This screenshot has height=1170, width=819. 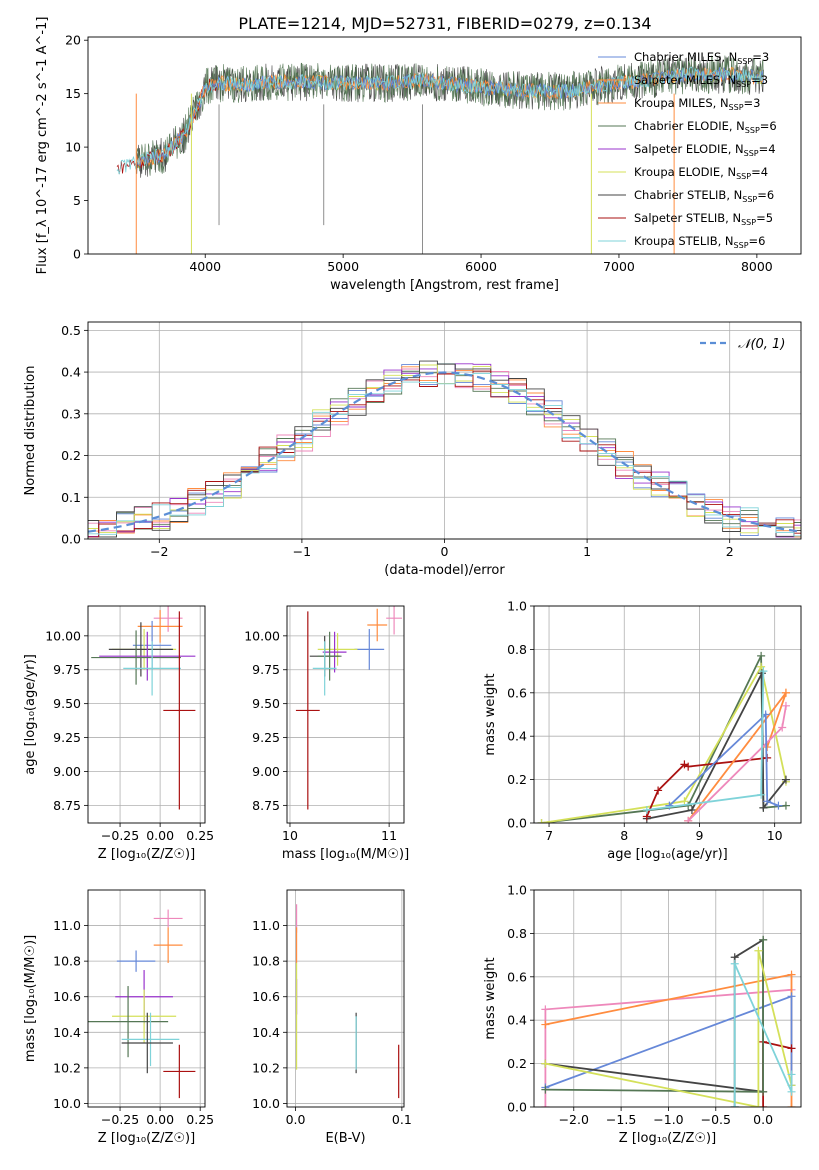 What do you see at coordinates (444, 570) in the screenshot?
I see `x-axis-label: (data-model)/error` at bounding box center [444, 570].